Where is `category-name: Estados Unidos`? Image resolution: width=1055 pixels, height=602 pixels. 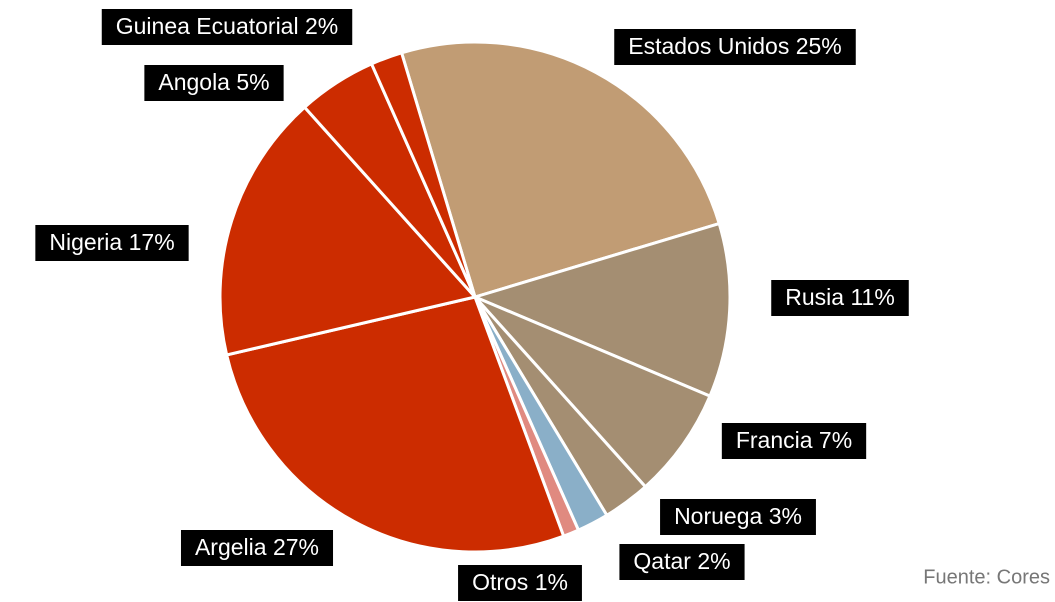
category-name: Estados Unidos is located at coordinates (708, 46).